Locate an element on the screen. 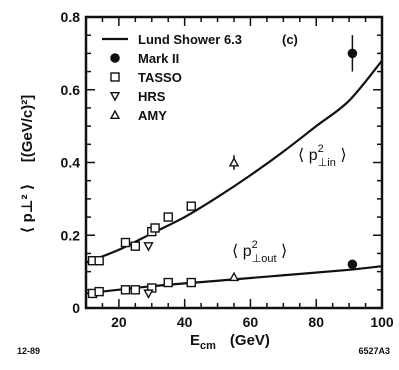 The width and height of the screenshot is (399, 370). legend-label: AMY is located at coordinates (152, 115).